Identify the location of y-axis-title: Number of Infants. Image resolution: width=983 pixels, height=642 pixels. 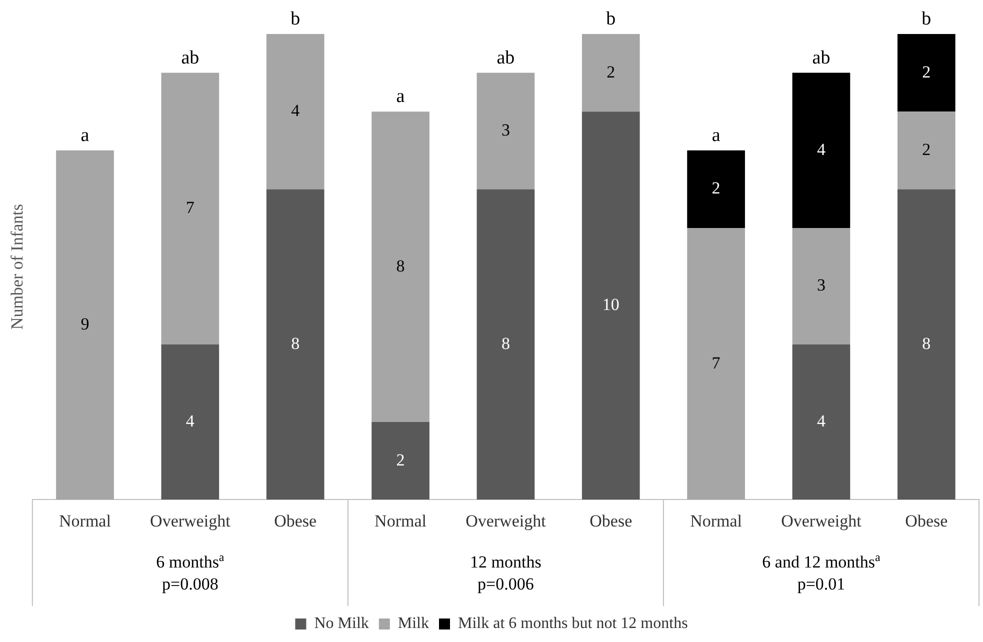
(17, 267).